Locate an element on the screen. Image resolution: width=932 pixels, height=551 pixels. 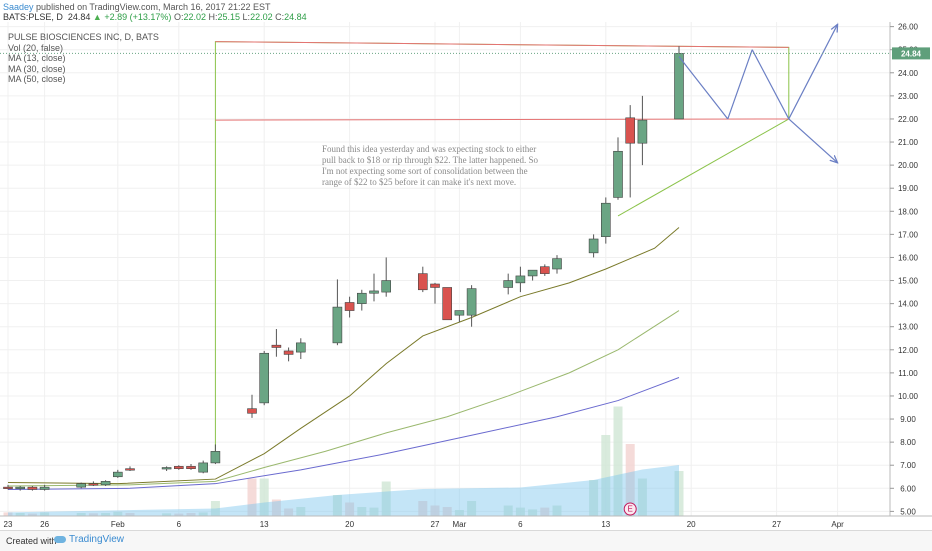
x-tick-label: 23 is located at coordinates (8, 524).